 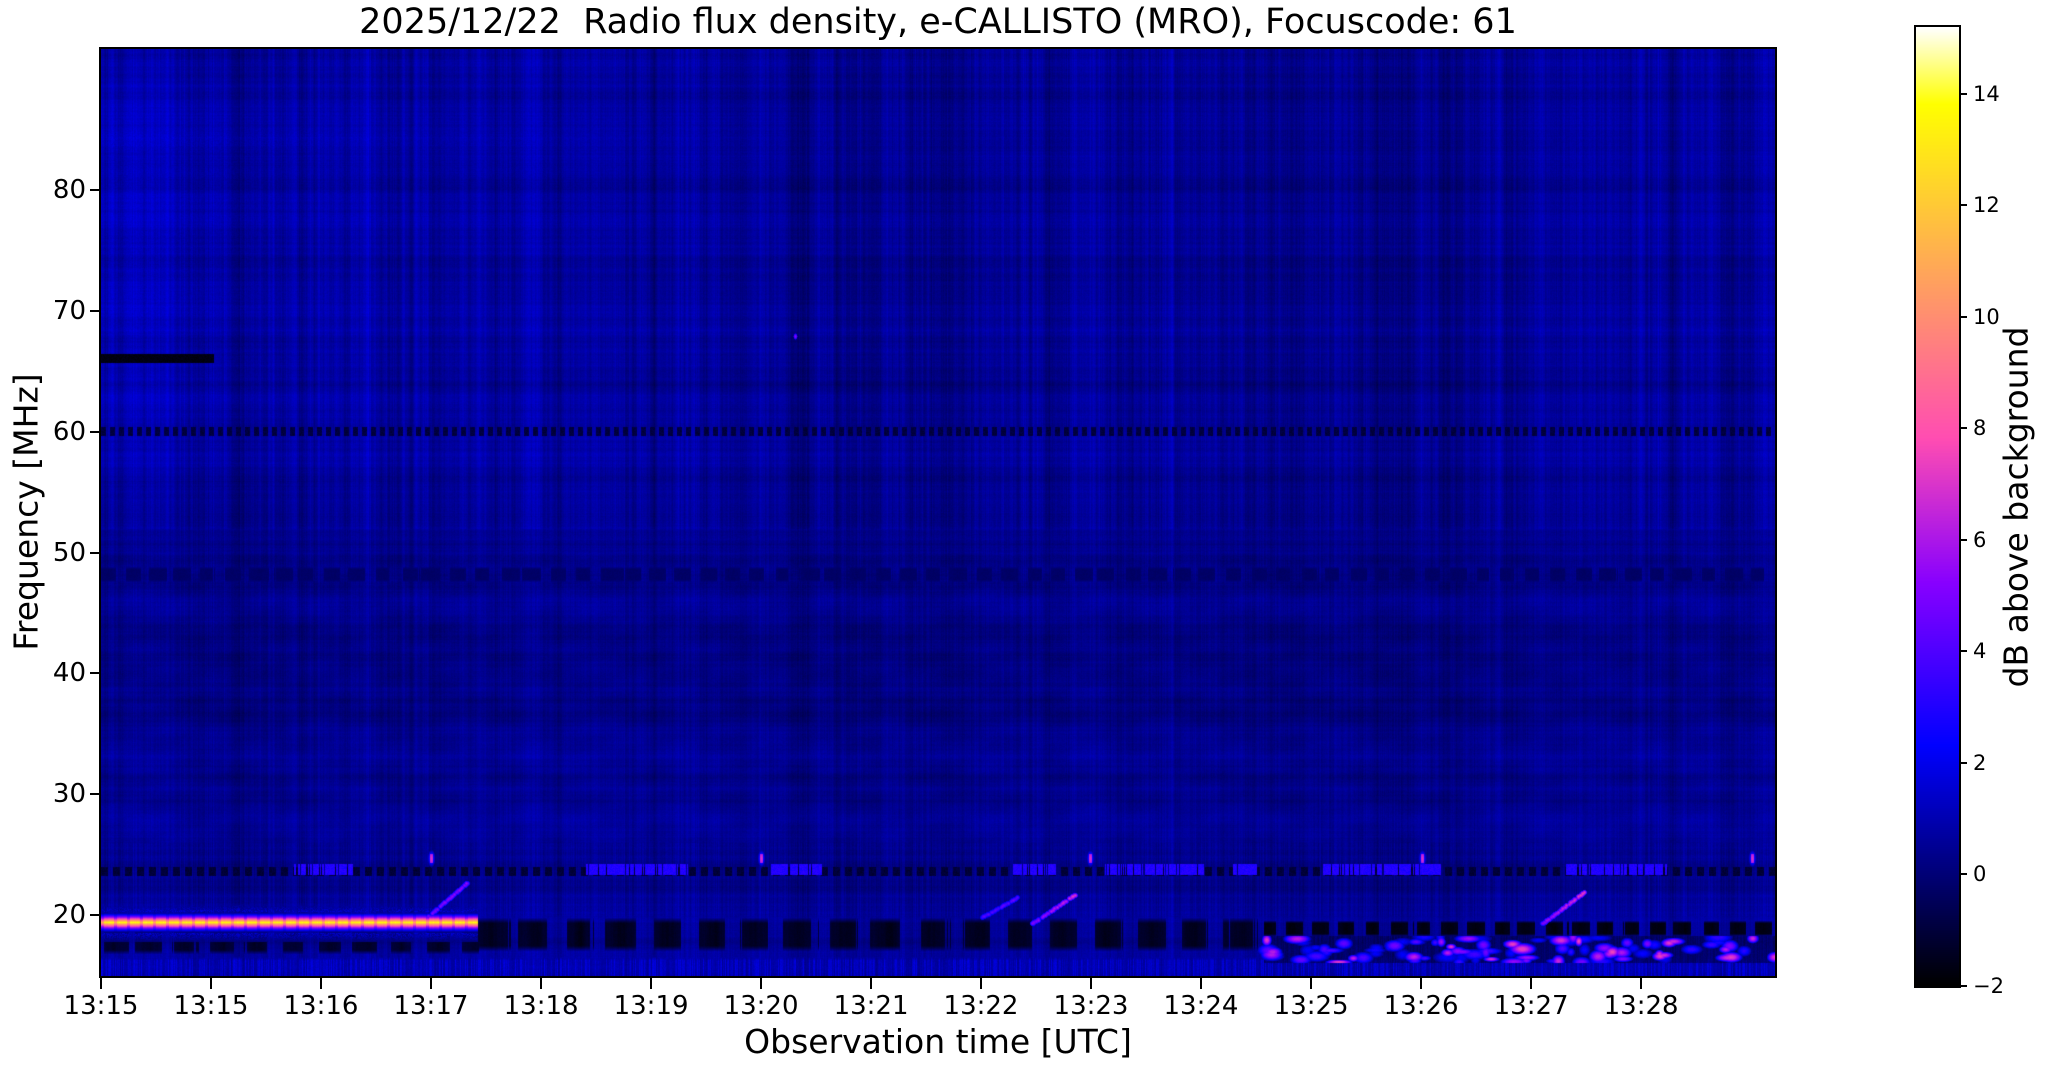 I want to click on y-tick-label: 60, so click(x=69, y=431).